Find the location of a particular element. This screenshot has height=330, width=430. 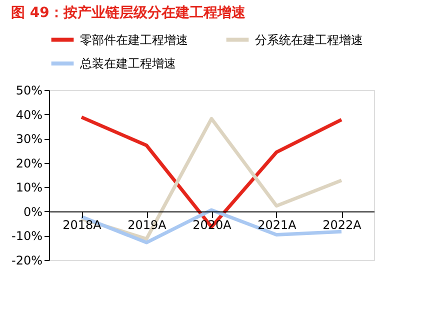

x-tick-label: 2022A is located at coordinates (342, 225).